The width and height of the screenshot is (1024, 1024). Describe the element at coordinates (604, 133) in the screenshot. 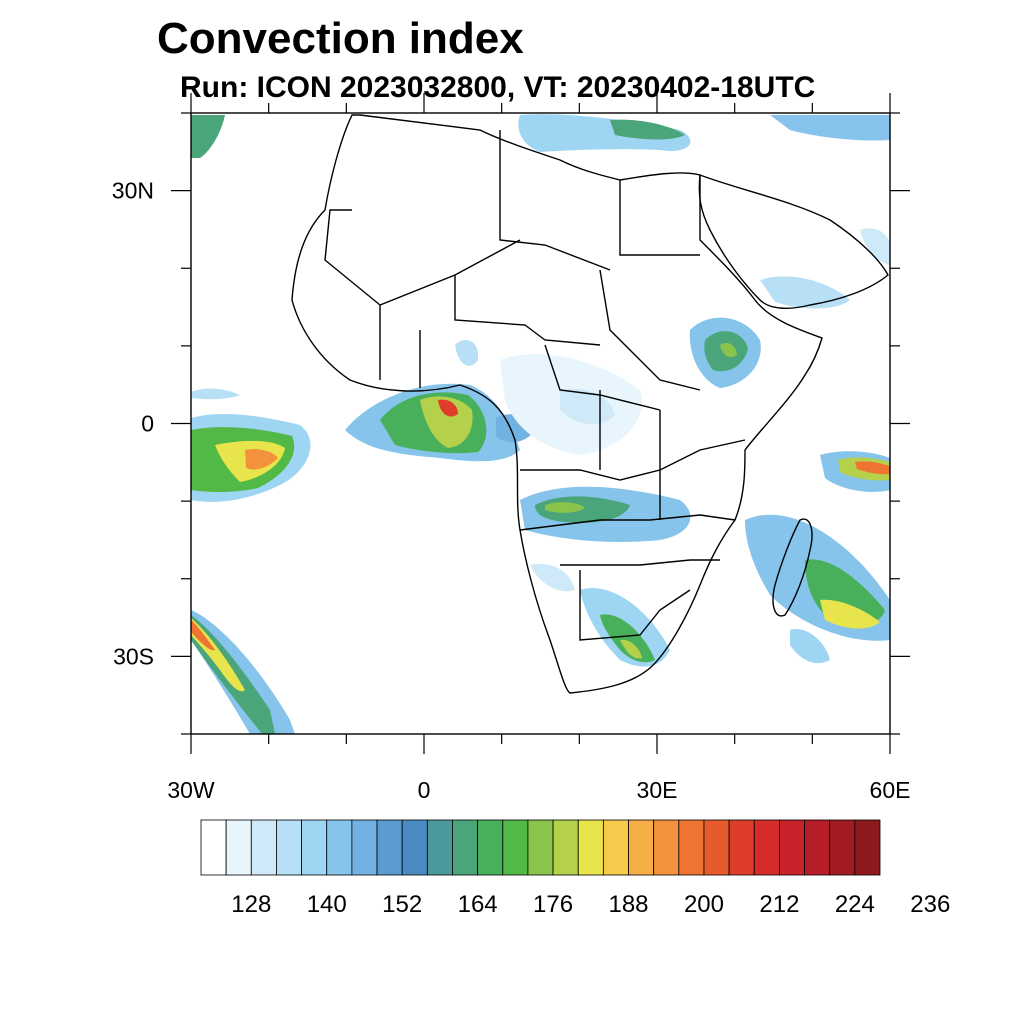

I see `shade-mediterranean` at that location.